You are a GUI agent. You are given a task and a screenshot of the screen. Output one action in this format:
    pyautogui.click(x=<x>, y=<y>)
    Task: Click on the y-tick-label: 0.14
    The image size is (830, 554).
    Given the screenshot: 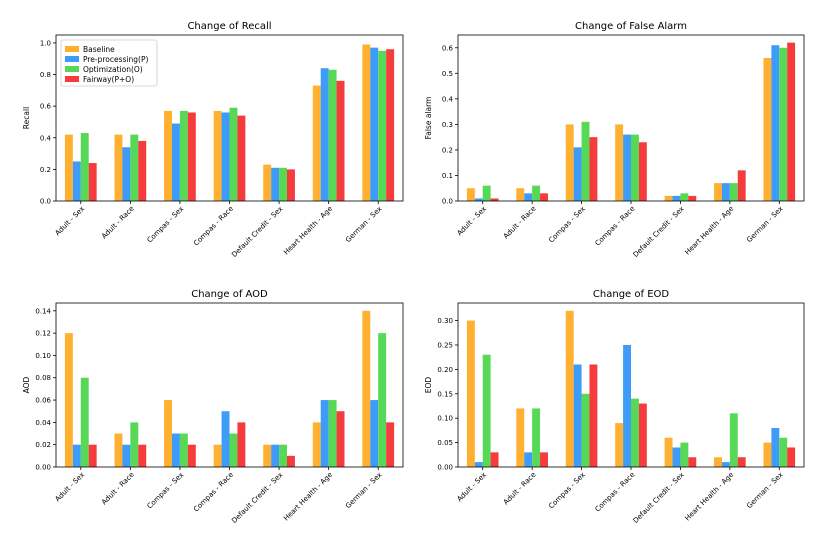 What is the action you would take?
    pyautogui.click(x=43, y=311)
    